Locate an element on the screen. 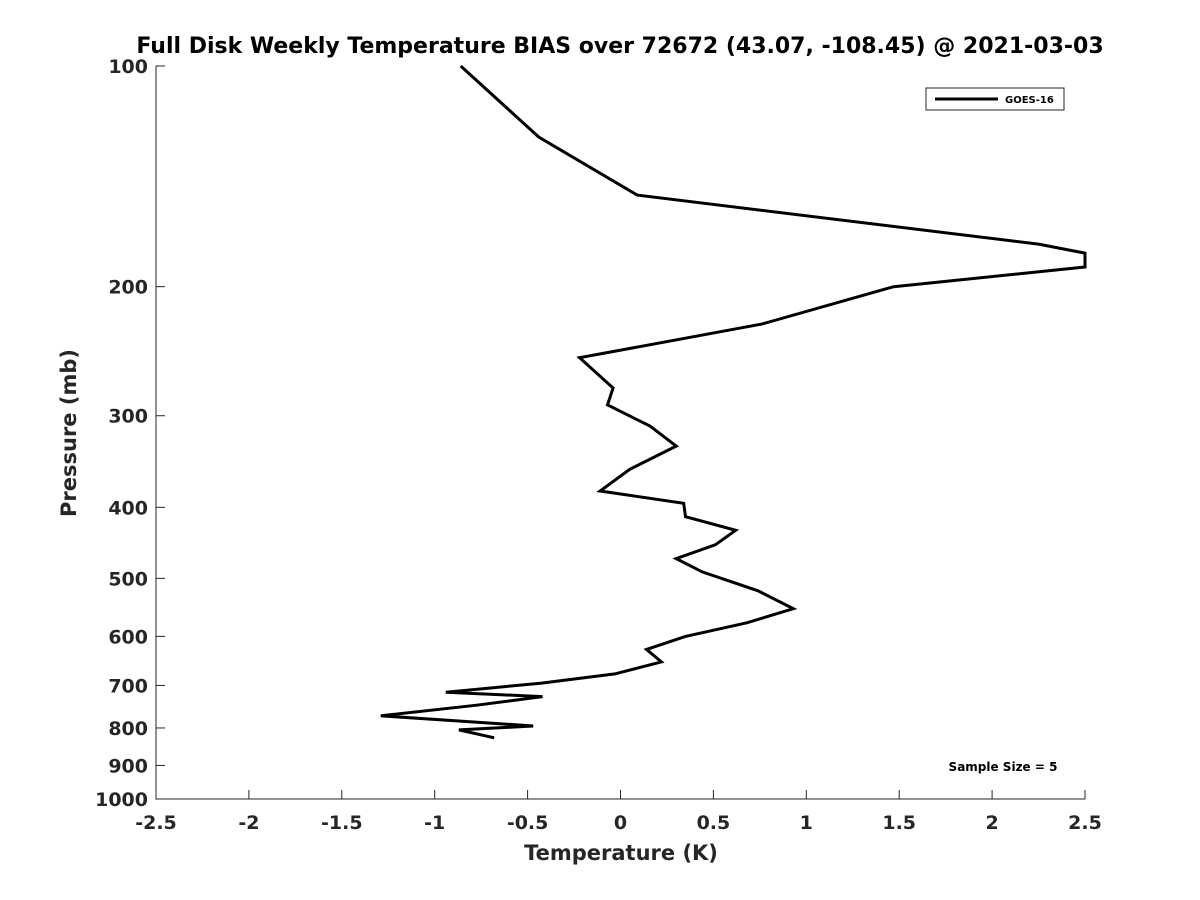 Image resolution: width=1200 pixels, height=900 pixels. x-tick-label: -1 is located at coordinates (434, 823).